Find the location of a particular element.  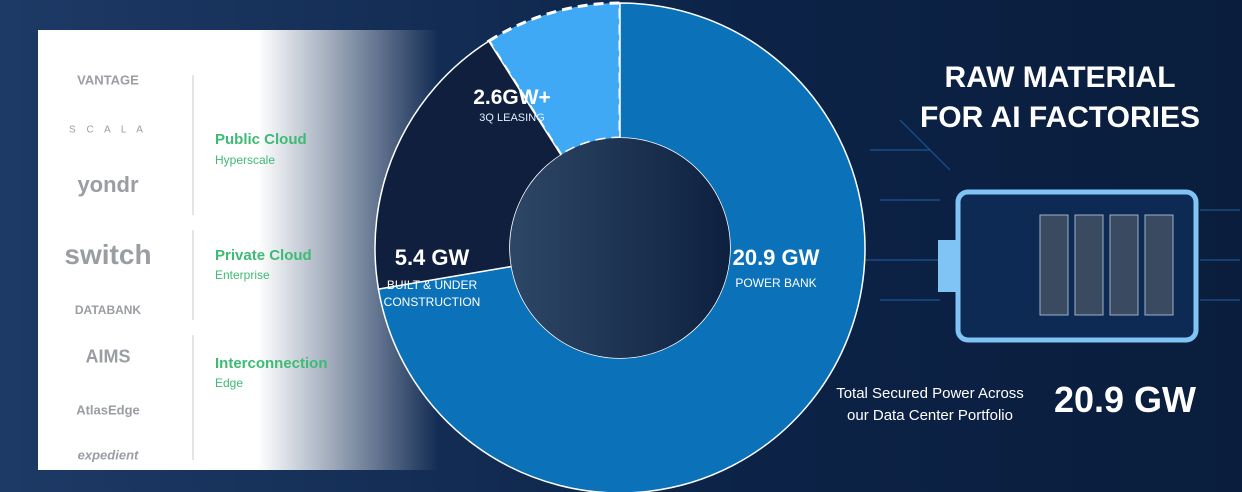

value-label: 2.6GW+ is located at coordinates (512, 97).